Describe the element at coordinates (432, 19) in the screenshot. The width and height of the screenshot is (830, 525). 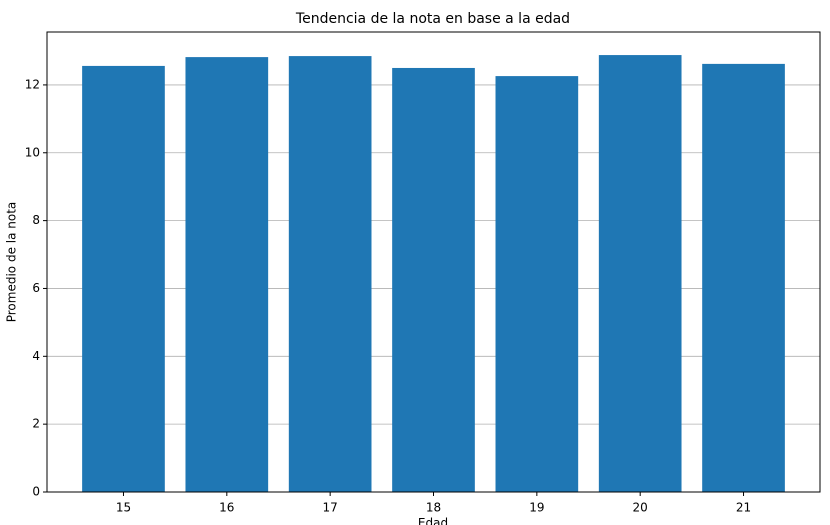
I see `chart-title: Tendencia de la nota en base a la edad` at that location.